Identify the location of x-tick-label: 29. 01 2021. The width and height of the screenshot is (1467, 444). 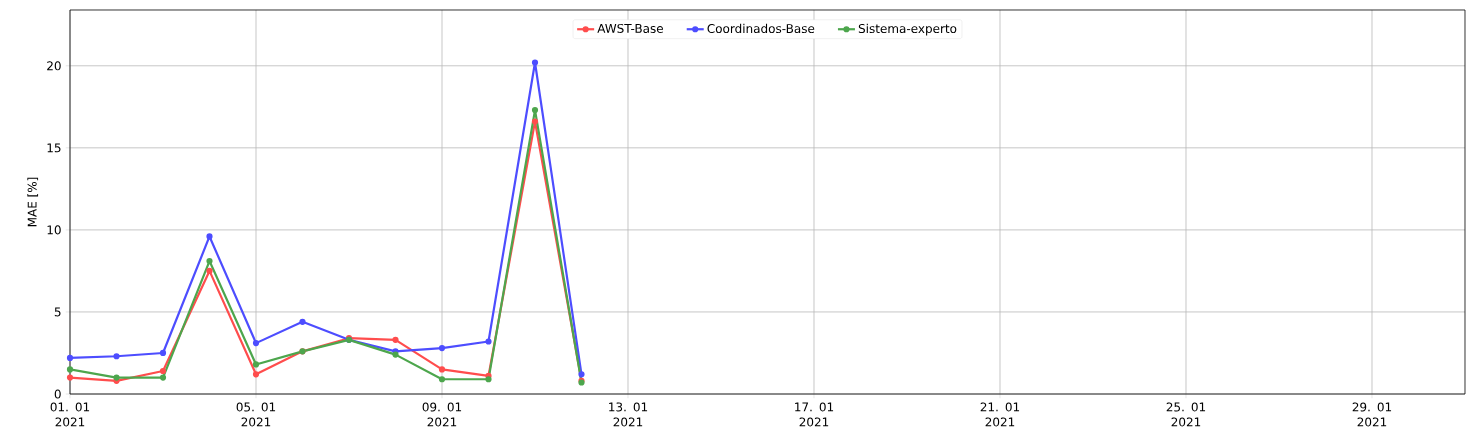
(1372, 414).